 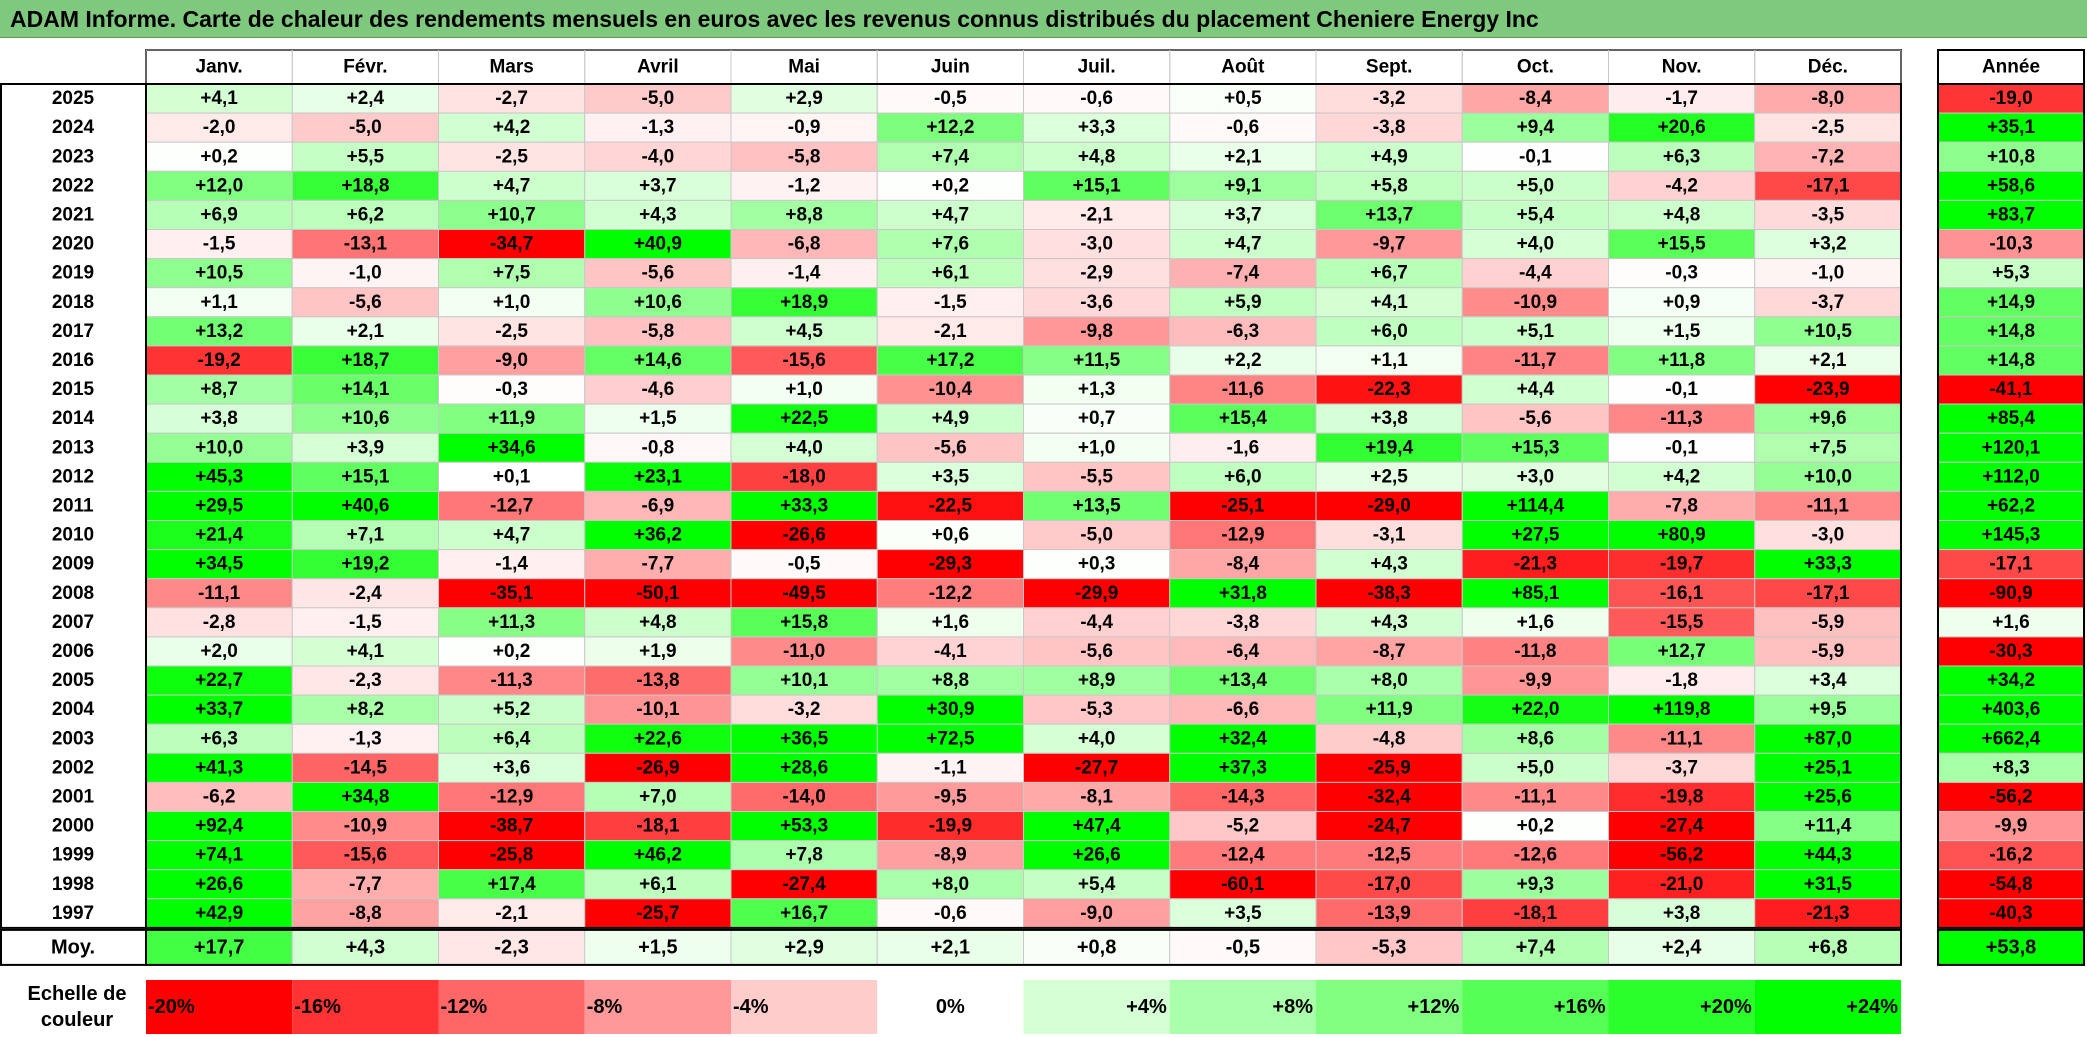 What do you see at coordinates (219, 826) in the screenshot?
I see `cell-value: +92,4` at bounding box center [219, 826].